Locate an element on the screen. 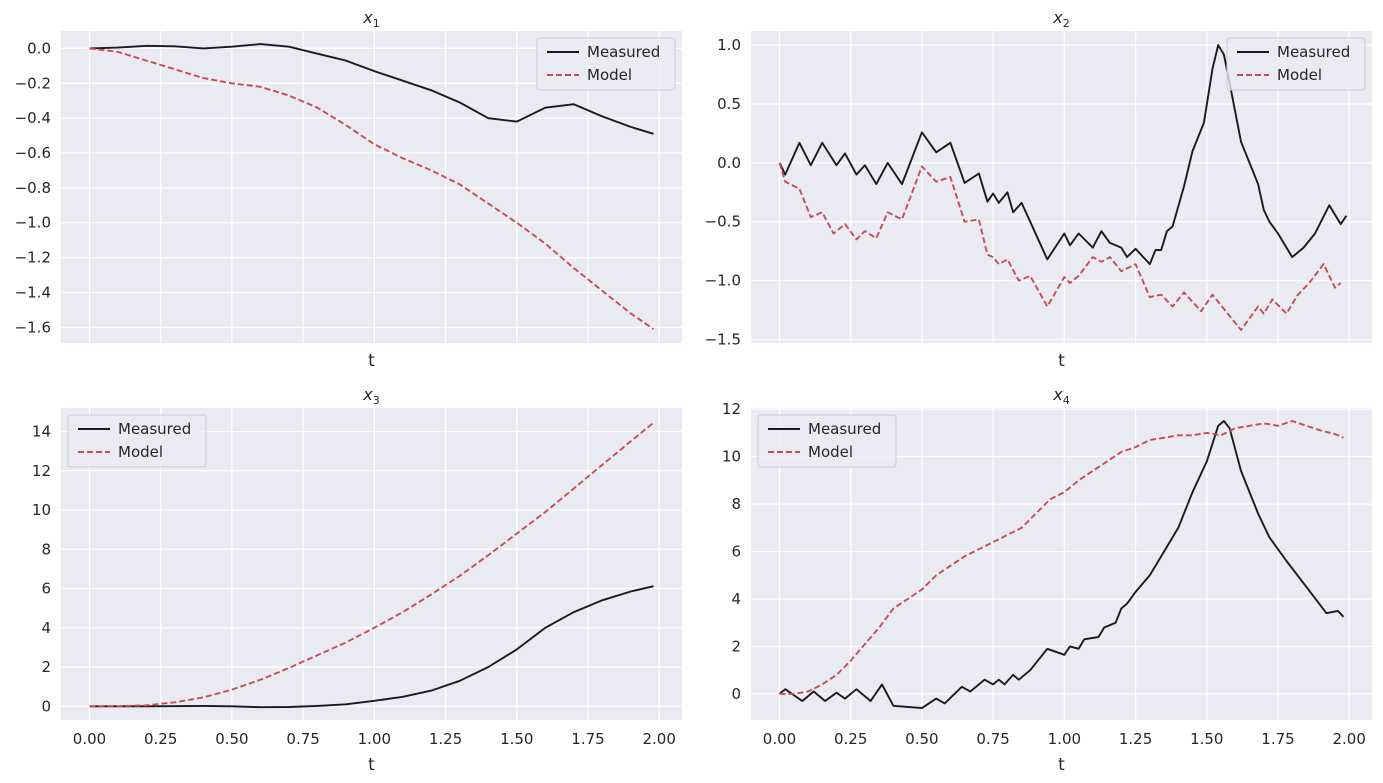  y-tick-label: 1.0 is located at coordinates (729, 45).